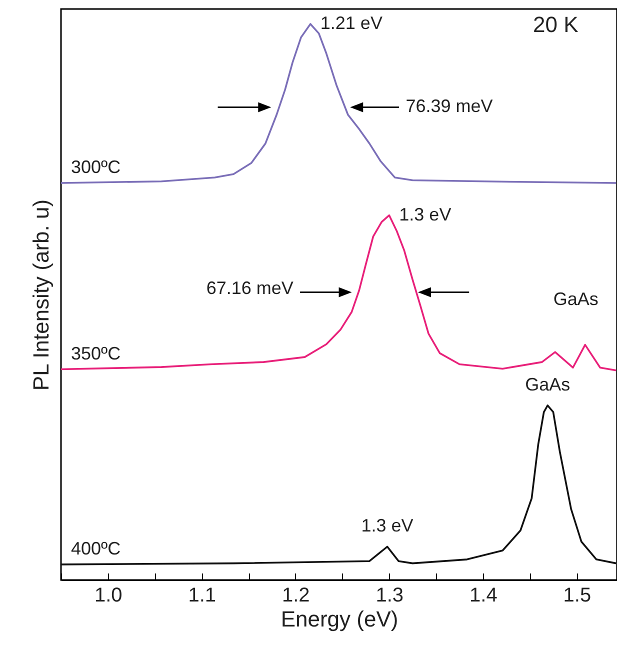  I want to click on x-tick-label: 1.2, so click(296, 595).